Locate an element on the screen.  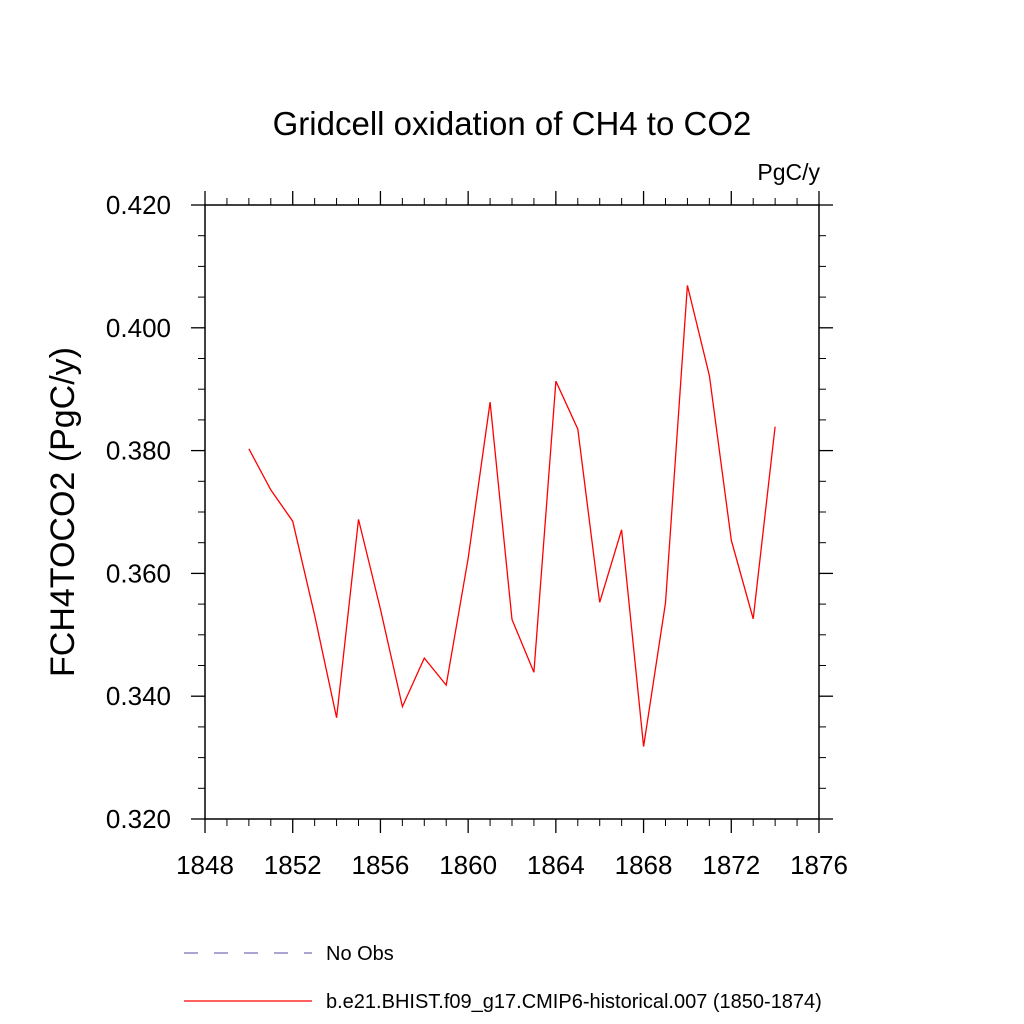
legend-label: No Obs is located at coordinates (360, 954).